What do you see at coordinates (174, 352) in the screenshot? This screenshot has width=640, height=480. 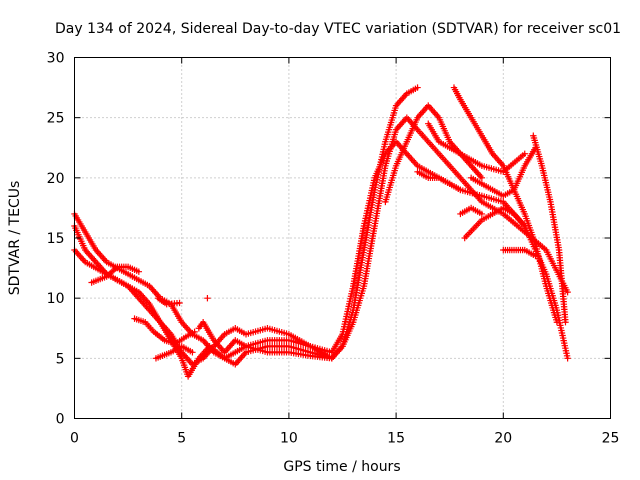 I see `series-track-f` at bounding box center [174, 352].